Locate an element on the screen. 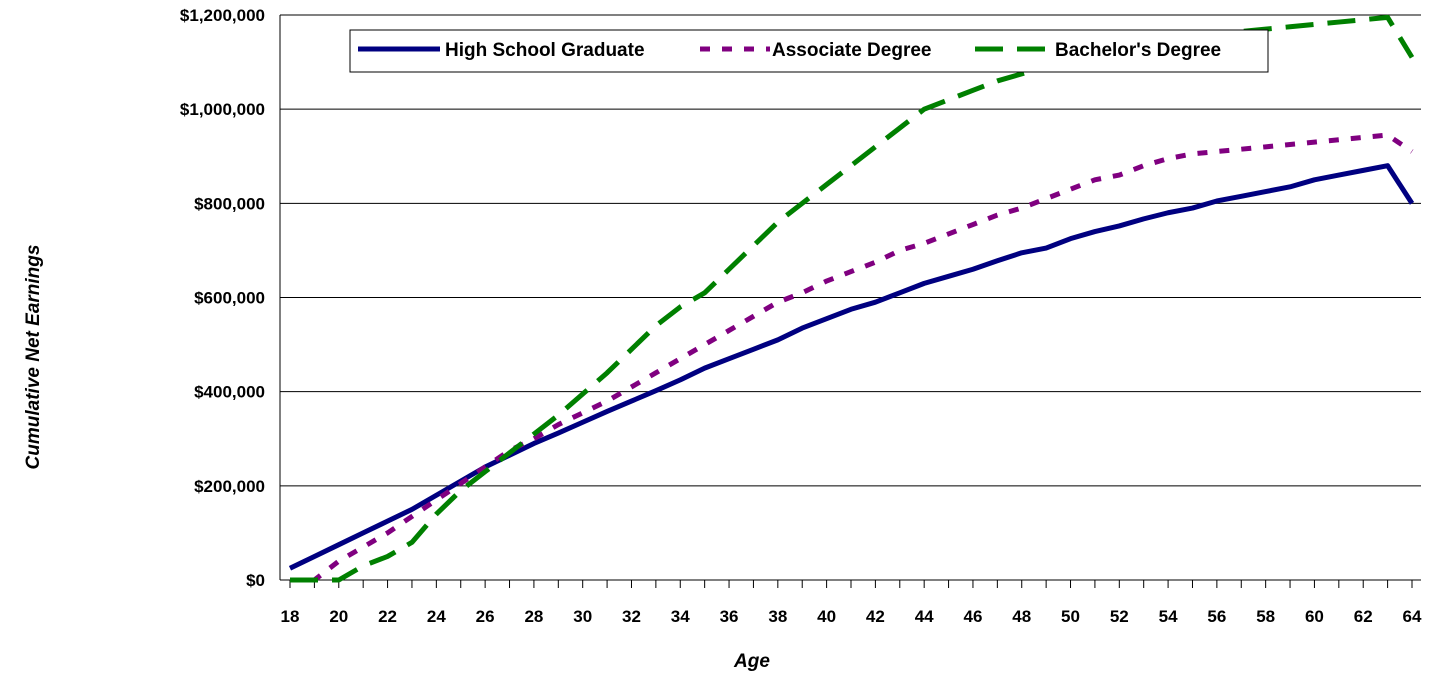 The image size is (1439, 674). x-tick-label: 22 is located at coordinates (387, 616).